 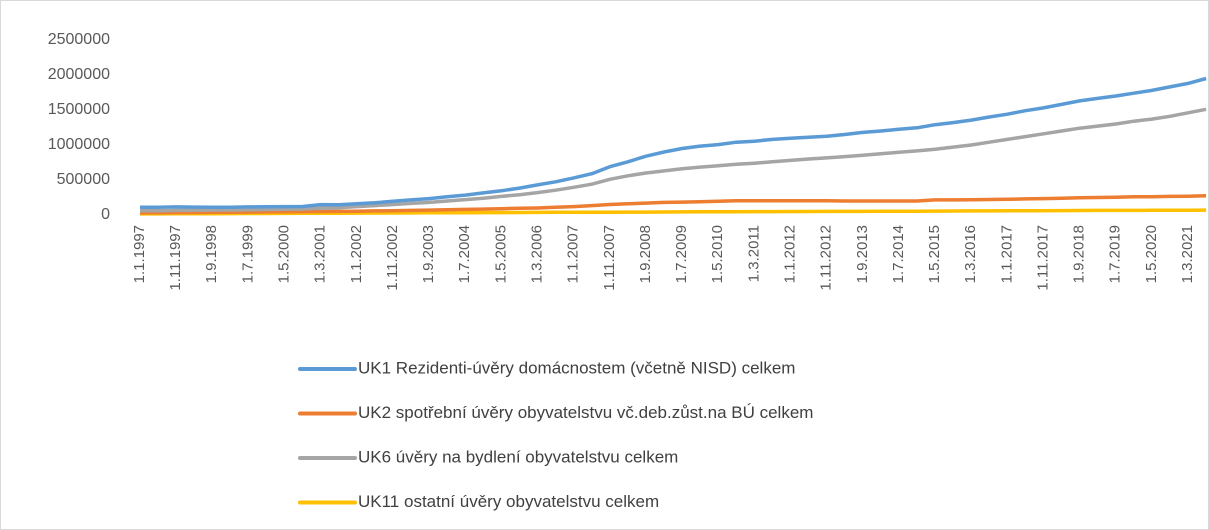 I want to click on x-tick-label: 1.9.2013, so click(x=862, y=254).